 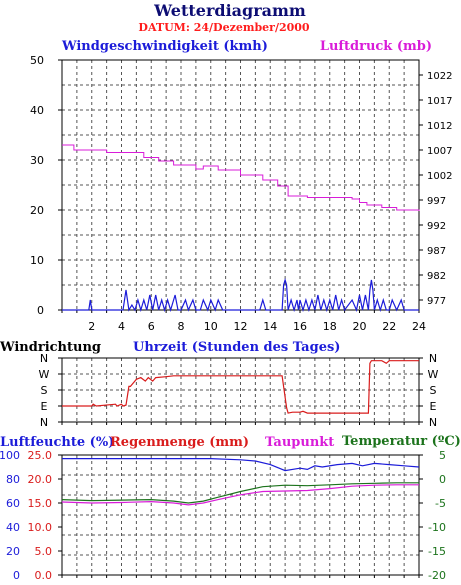 I want to click on y2-tick-label: 977, so click(x=436, y=301).